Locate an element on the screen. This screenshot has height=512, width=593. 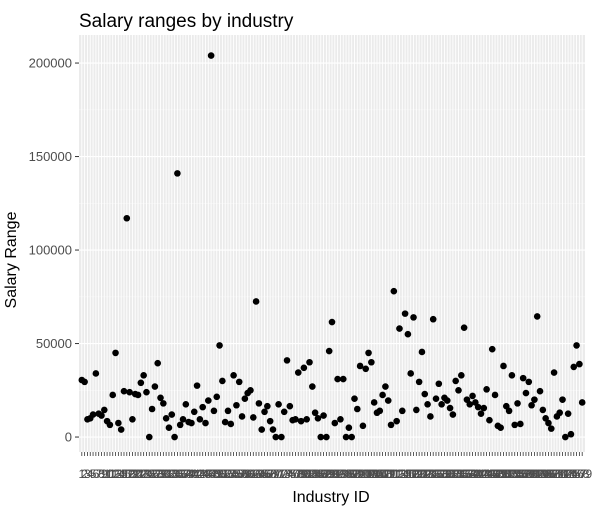
x-tick-label: 116 is located at coordinates (405, 474).